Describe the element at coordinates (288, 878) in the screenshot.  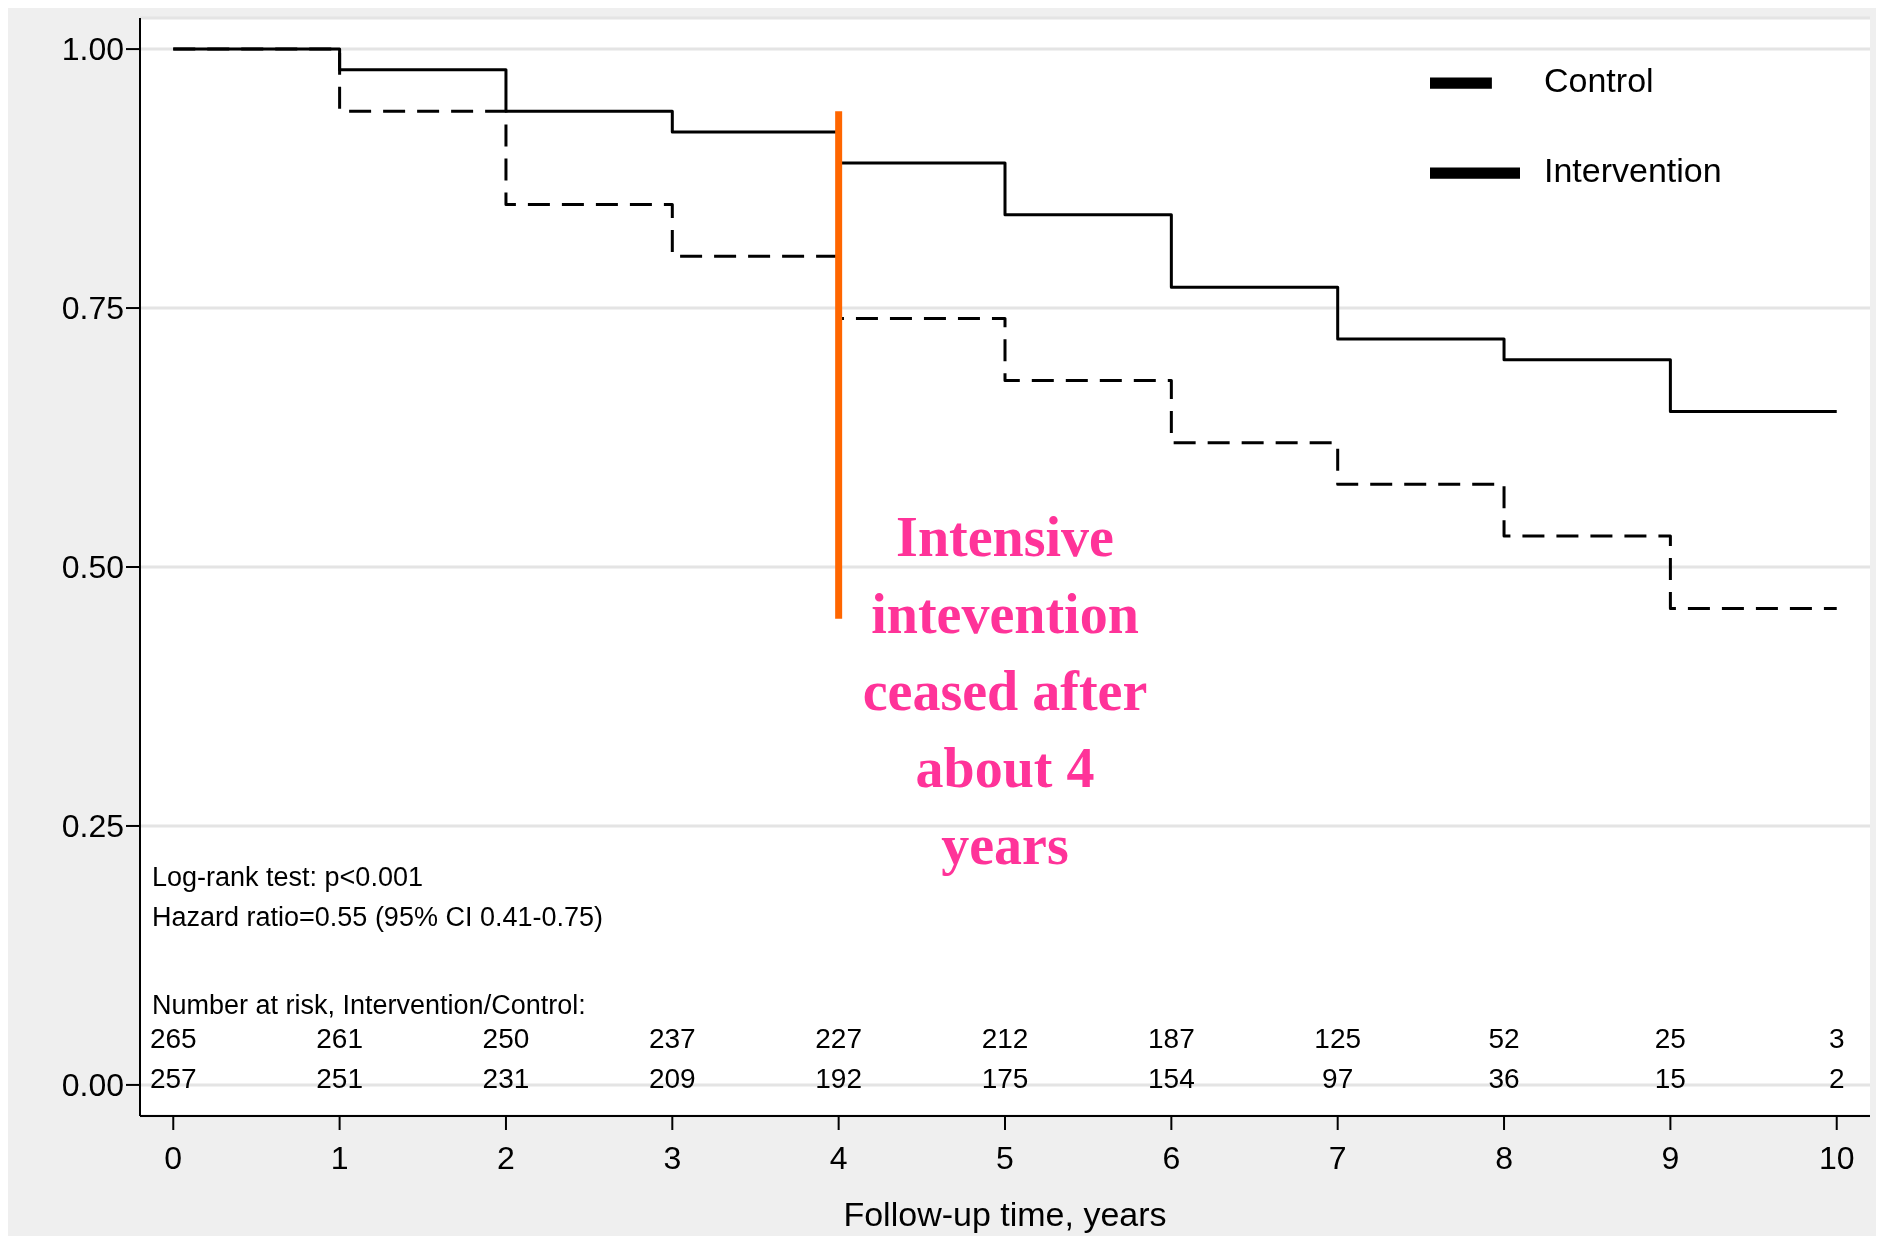
I see `annotation: Log-rank test: p<0.001` at that location.